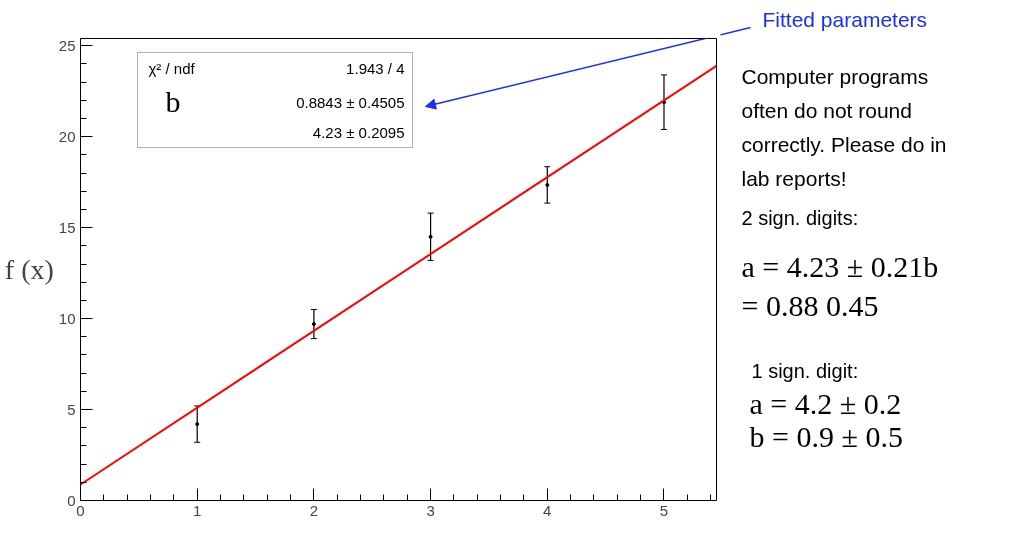 This screenshot has height=554, width=1019. Describe the element at coordinates (358, 132) in the screenshot. I see `annotation: 4.23 ± 0.2095` at that location.